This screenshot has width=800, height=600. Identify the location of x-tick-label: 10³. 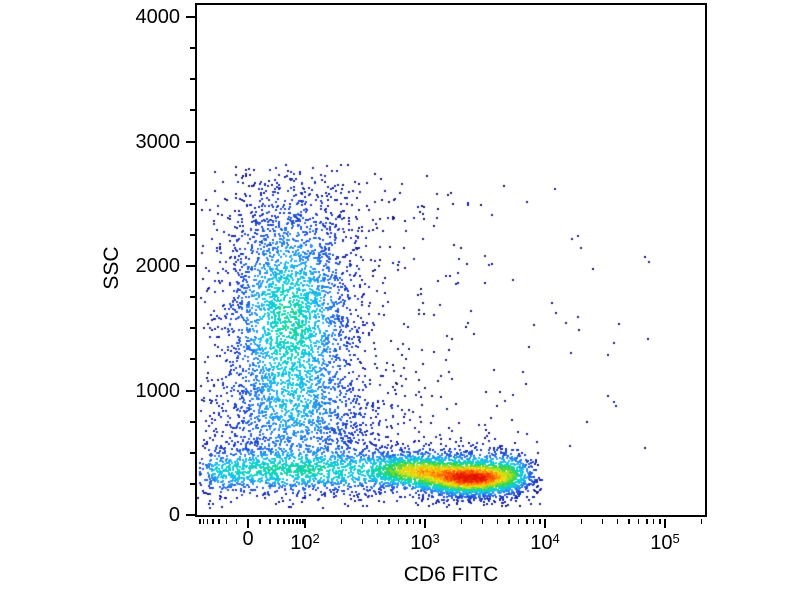
(425, 542).